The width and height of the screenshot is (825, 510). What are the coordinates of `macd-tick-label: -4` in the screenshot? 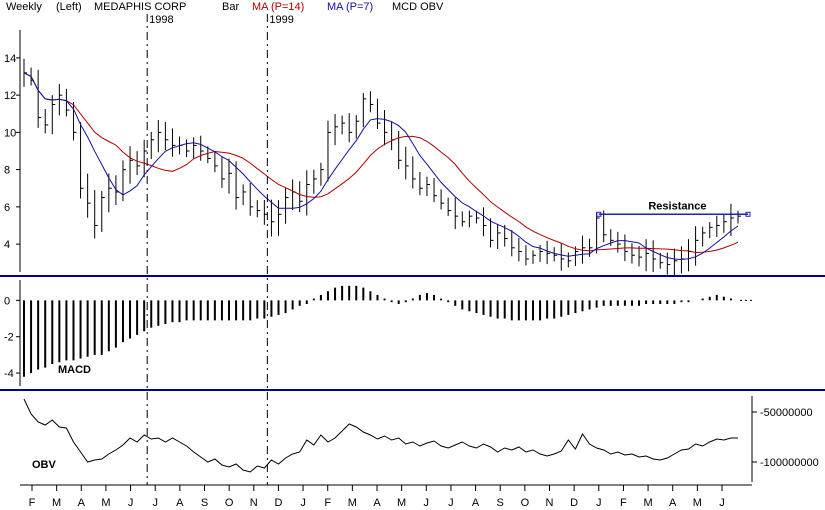 It's located at (9, 374).